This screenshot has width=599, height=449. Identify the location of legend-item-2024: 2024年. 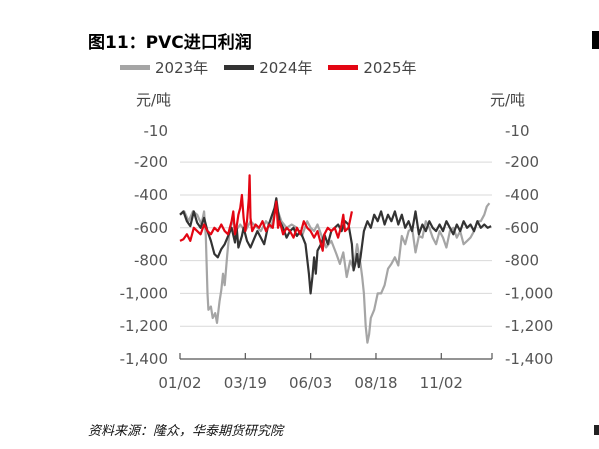
(268, 67).